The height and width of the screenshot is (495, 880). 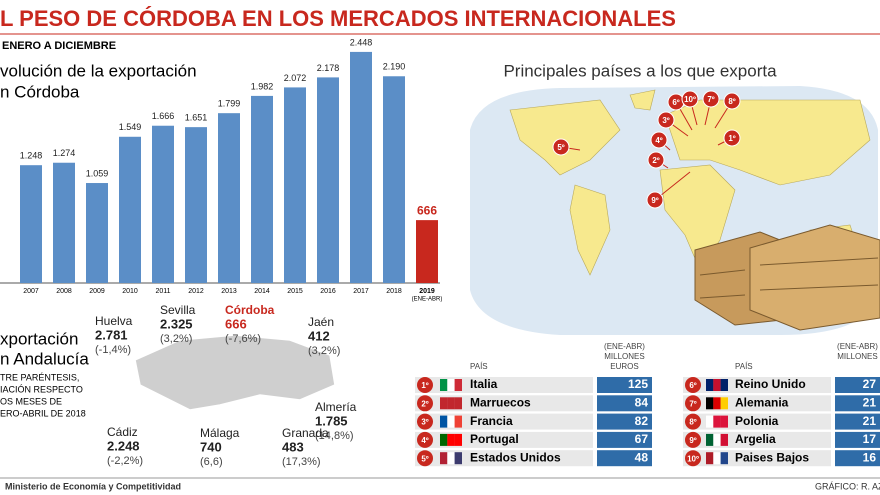 What do you see at coordinates (772, 457) in the screenshot?
I see `country: Paises Bajos` at bounding box center [772, 457].